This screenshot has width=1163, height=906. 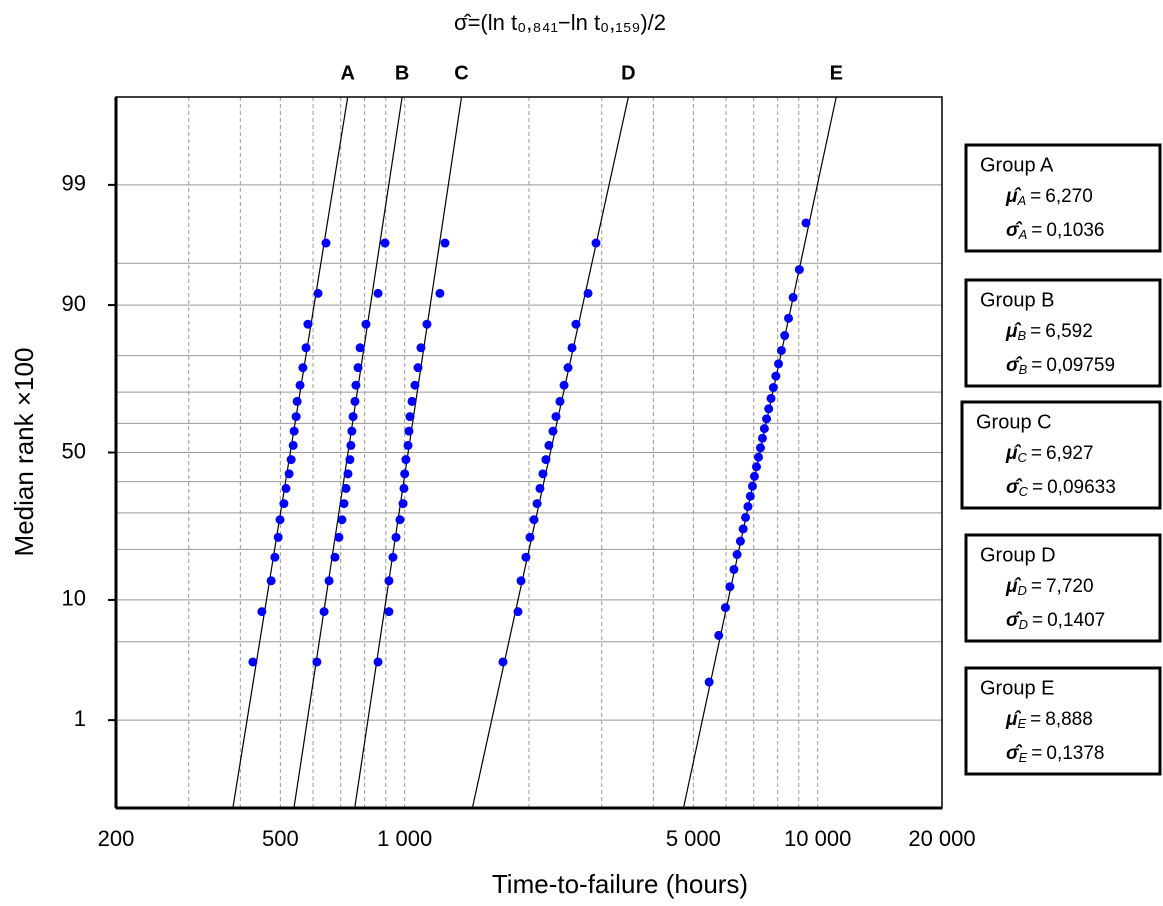 What do you see at coordinates (1055, 754) in the screenshot?
I see `legend-sigma: σ̂E = 0,1378` at bounding box center [1055, 754].